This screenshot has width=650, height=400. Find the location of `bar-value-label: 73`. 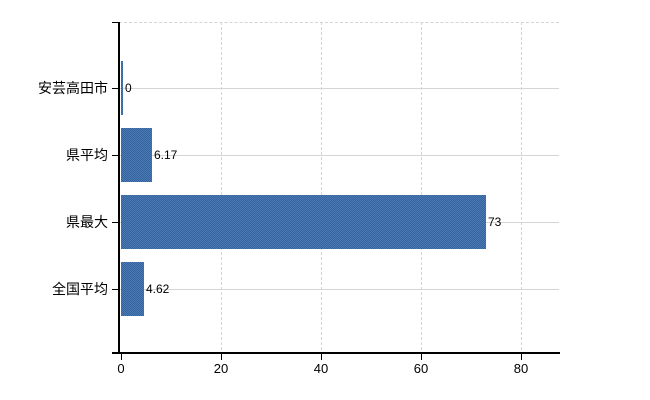

bar-value-label: 73 is located at coordinates (495, 222).